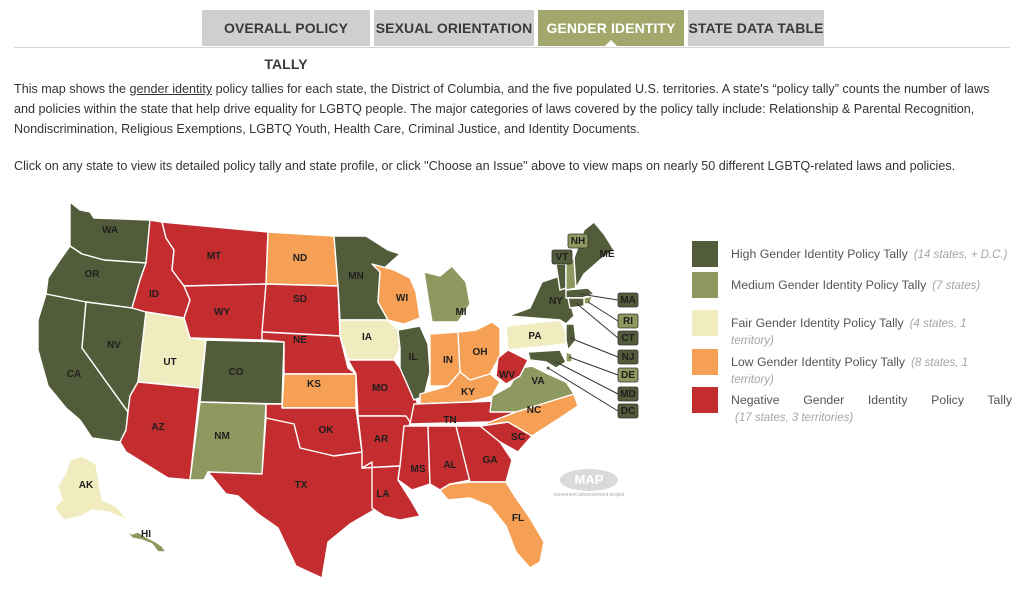  I want to click on state-label-ok: OK, so click(327, 430).